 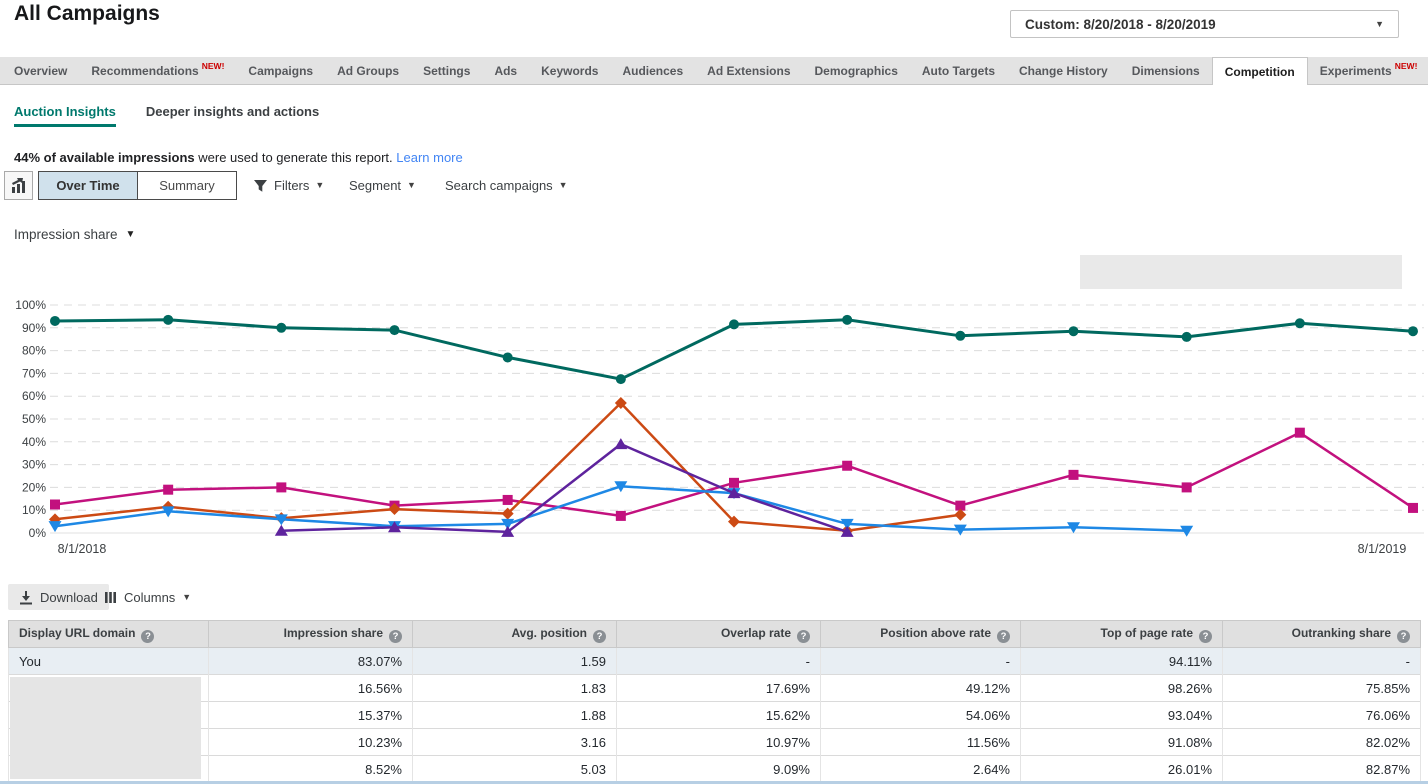 I want to click on value-cell: 1.88, so click(x=514, y=715).